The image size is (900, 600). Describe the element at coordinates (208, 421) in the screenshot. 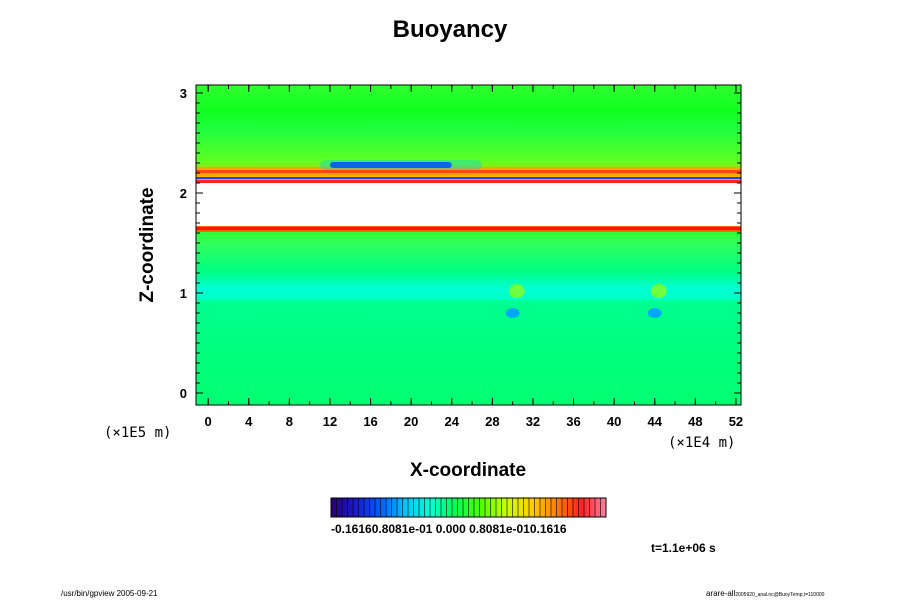

I see `x-tick-label-0: 0` at that location.